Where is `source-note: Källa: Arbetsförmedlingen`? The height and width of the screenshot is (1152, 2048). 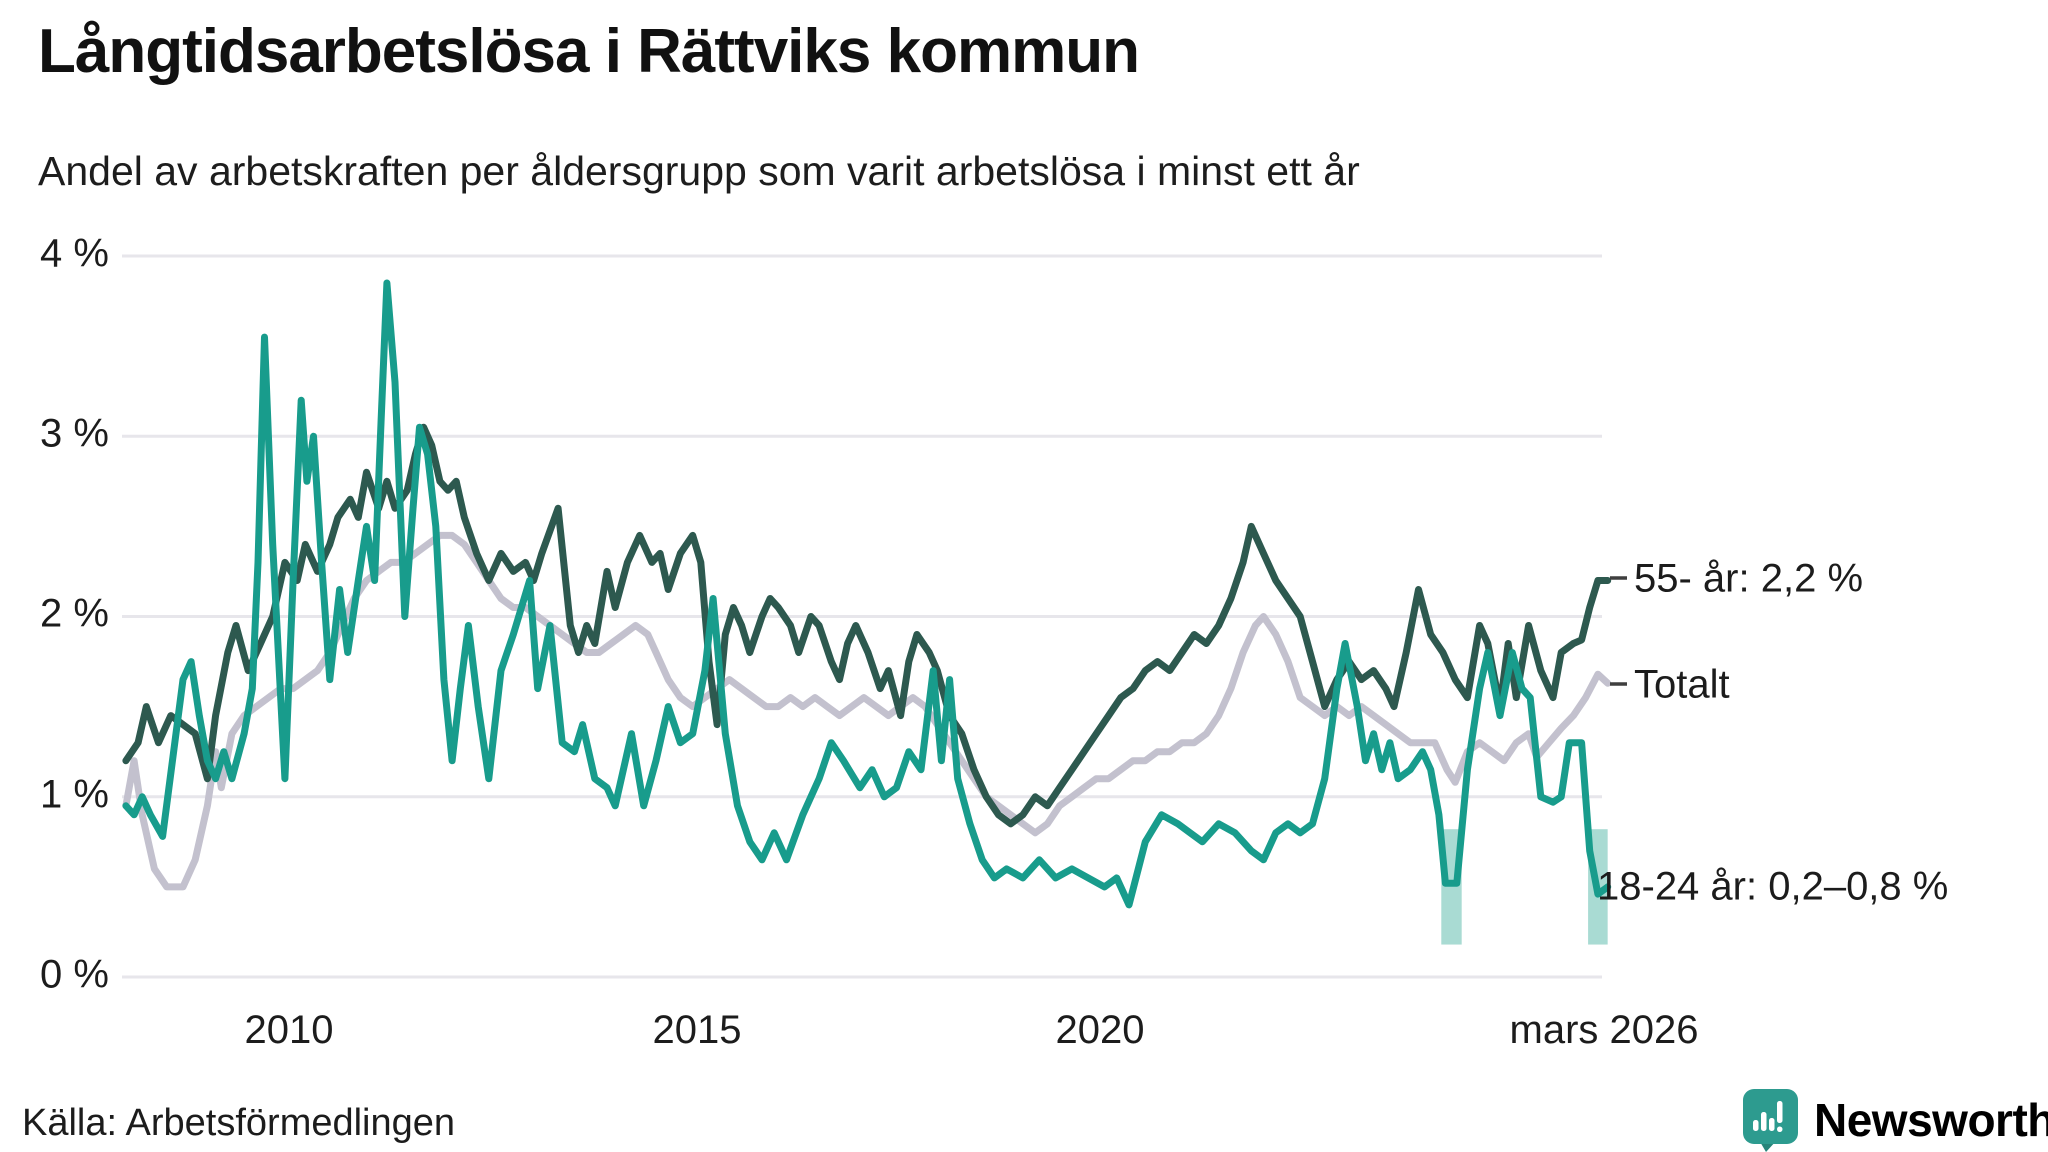
source-note: Källa: Arbetsförmedlingen is located at coordinates (239, 1123).